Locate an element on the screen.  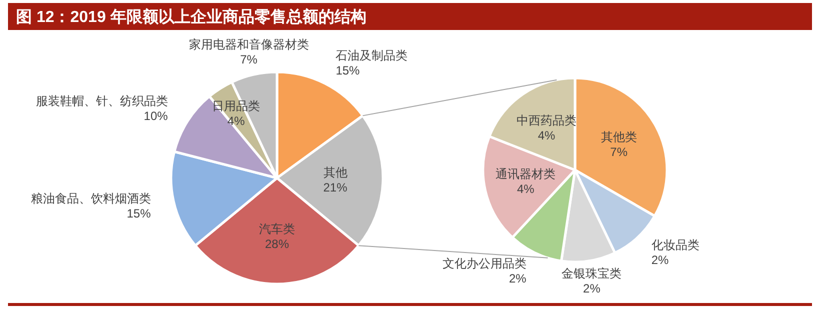
slice-label: 通讯器材类 is located at coordinates (526, 173).